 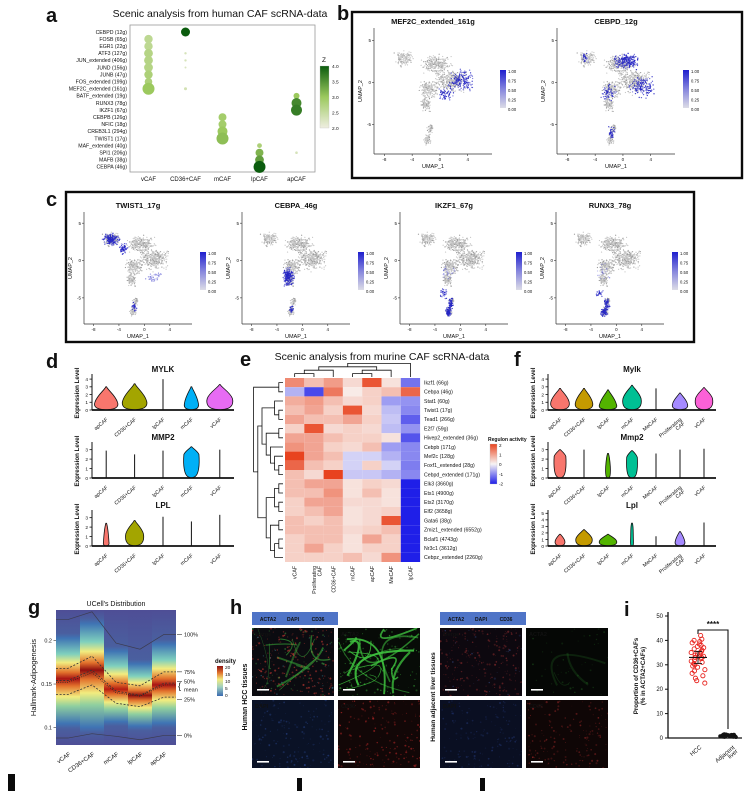 I want to click on regulon-row-label: CEBPA (46g), so click(x=112, y=168).